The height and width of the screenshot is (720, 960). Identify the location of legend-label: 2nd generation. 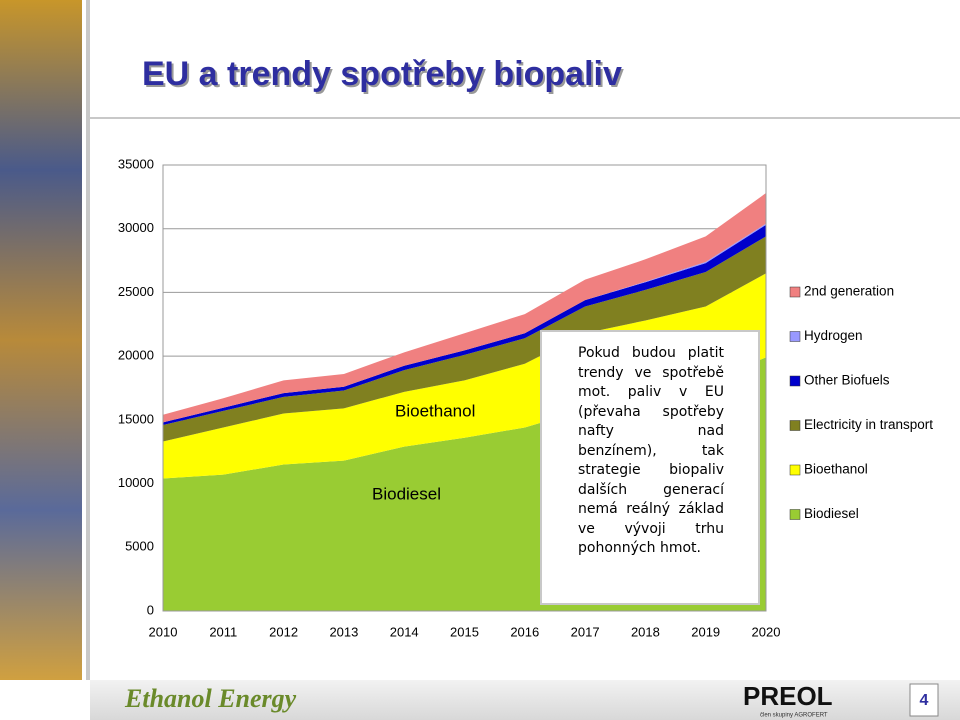
(849, 291).